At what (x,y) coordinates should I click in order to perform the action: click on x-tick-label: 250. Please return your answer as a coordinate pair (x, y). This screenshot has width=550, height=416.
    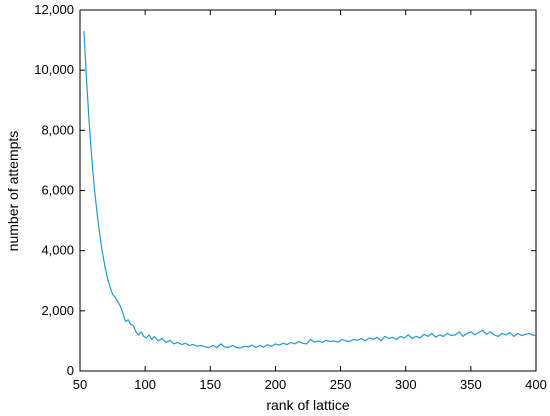
    Looking at the image, I should click on (341, 384).